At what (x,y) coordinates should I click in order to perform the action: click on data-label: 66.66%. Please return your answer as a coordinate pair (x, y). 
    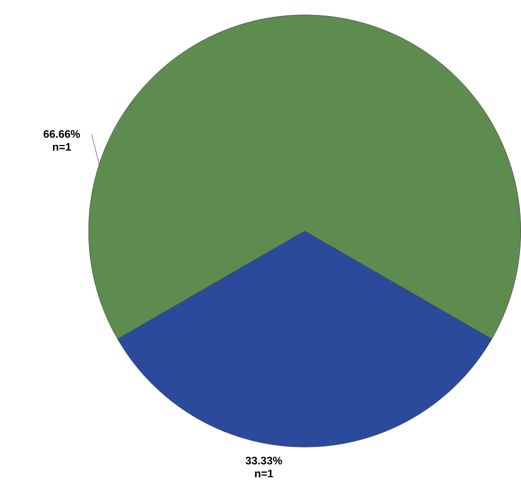
    Looking at the image, I should click on (62, 134).